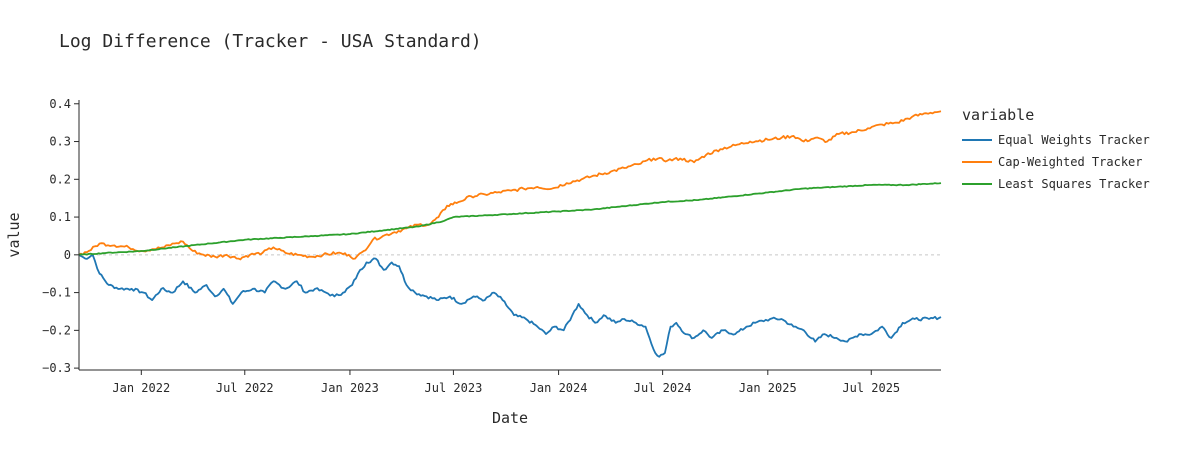  What do you see at coordinates (998, 115) in the screenshot?
I see `legend-title: variable` at bounding box center [998, 115].